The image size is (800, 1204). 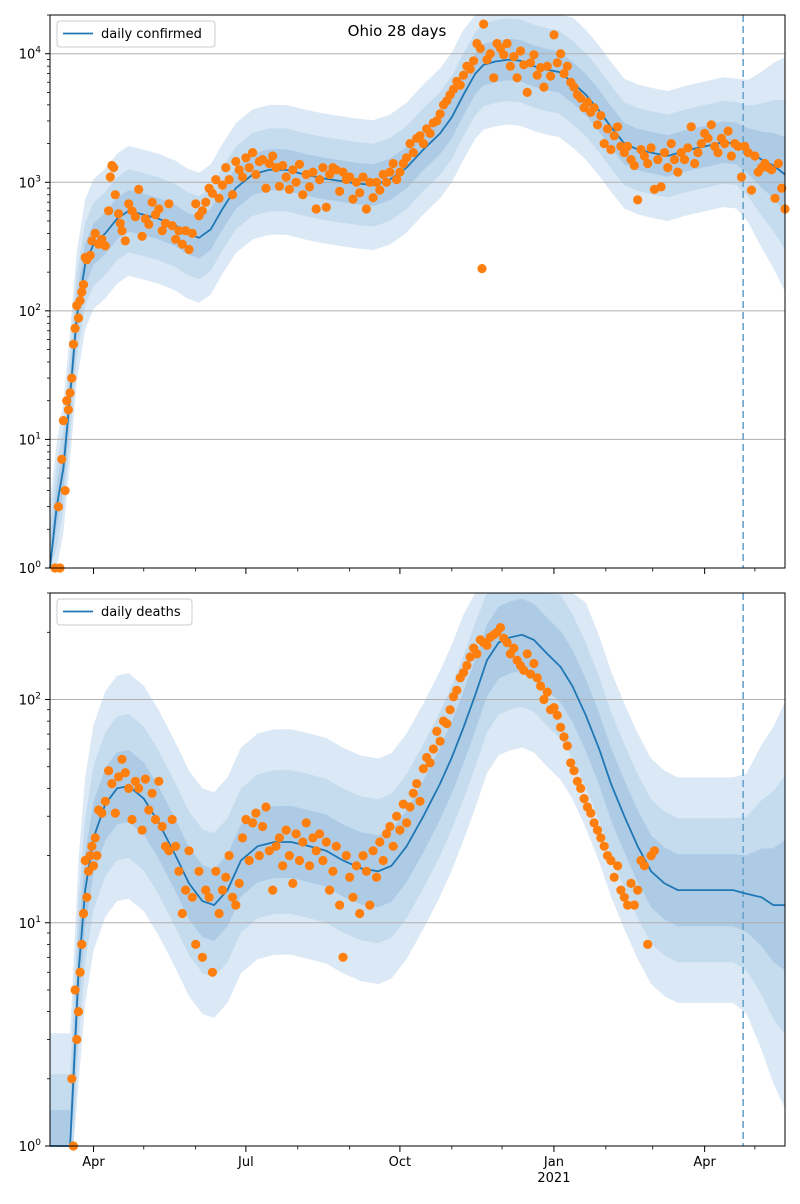 I want to click on deaths-xtick-year-label: 2021, so click(x=553, y=1178).